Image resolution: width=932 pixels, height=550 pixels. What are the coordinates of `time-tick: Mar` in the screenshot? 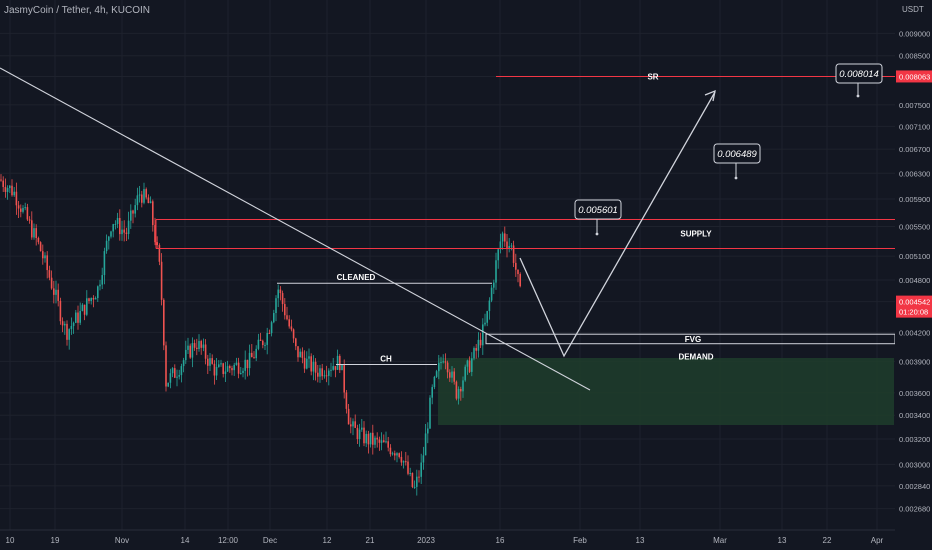 It's located at (720, 540).